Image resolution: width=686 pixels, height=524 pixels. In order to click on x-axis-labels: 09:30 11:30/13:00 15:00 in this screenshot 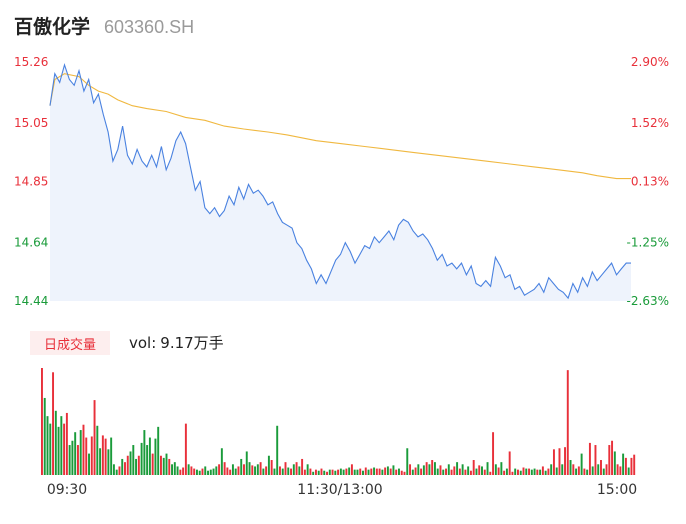, I will do `click(342, 490)`.